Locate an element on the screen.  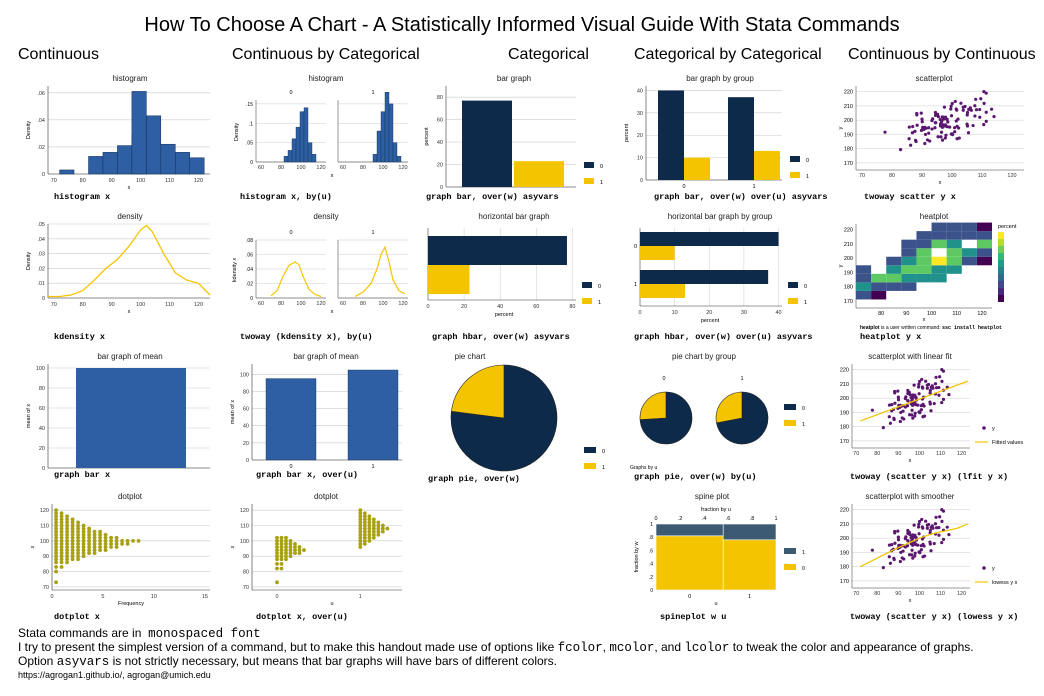
top-tick-label: .8 is located at coordinates (752, 519).